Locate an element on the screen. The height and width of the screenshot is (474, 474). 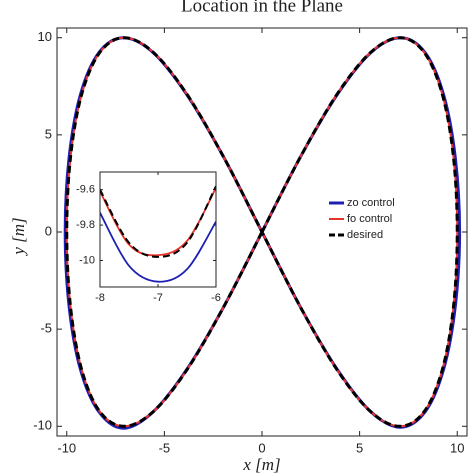
y-tick-label: -9.6 is located at coordinates (85, 190).